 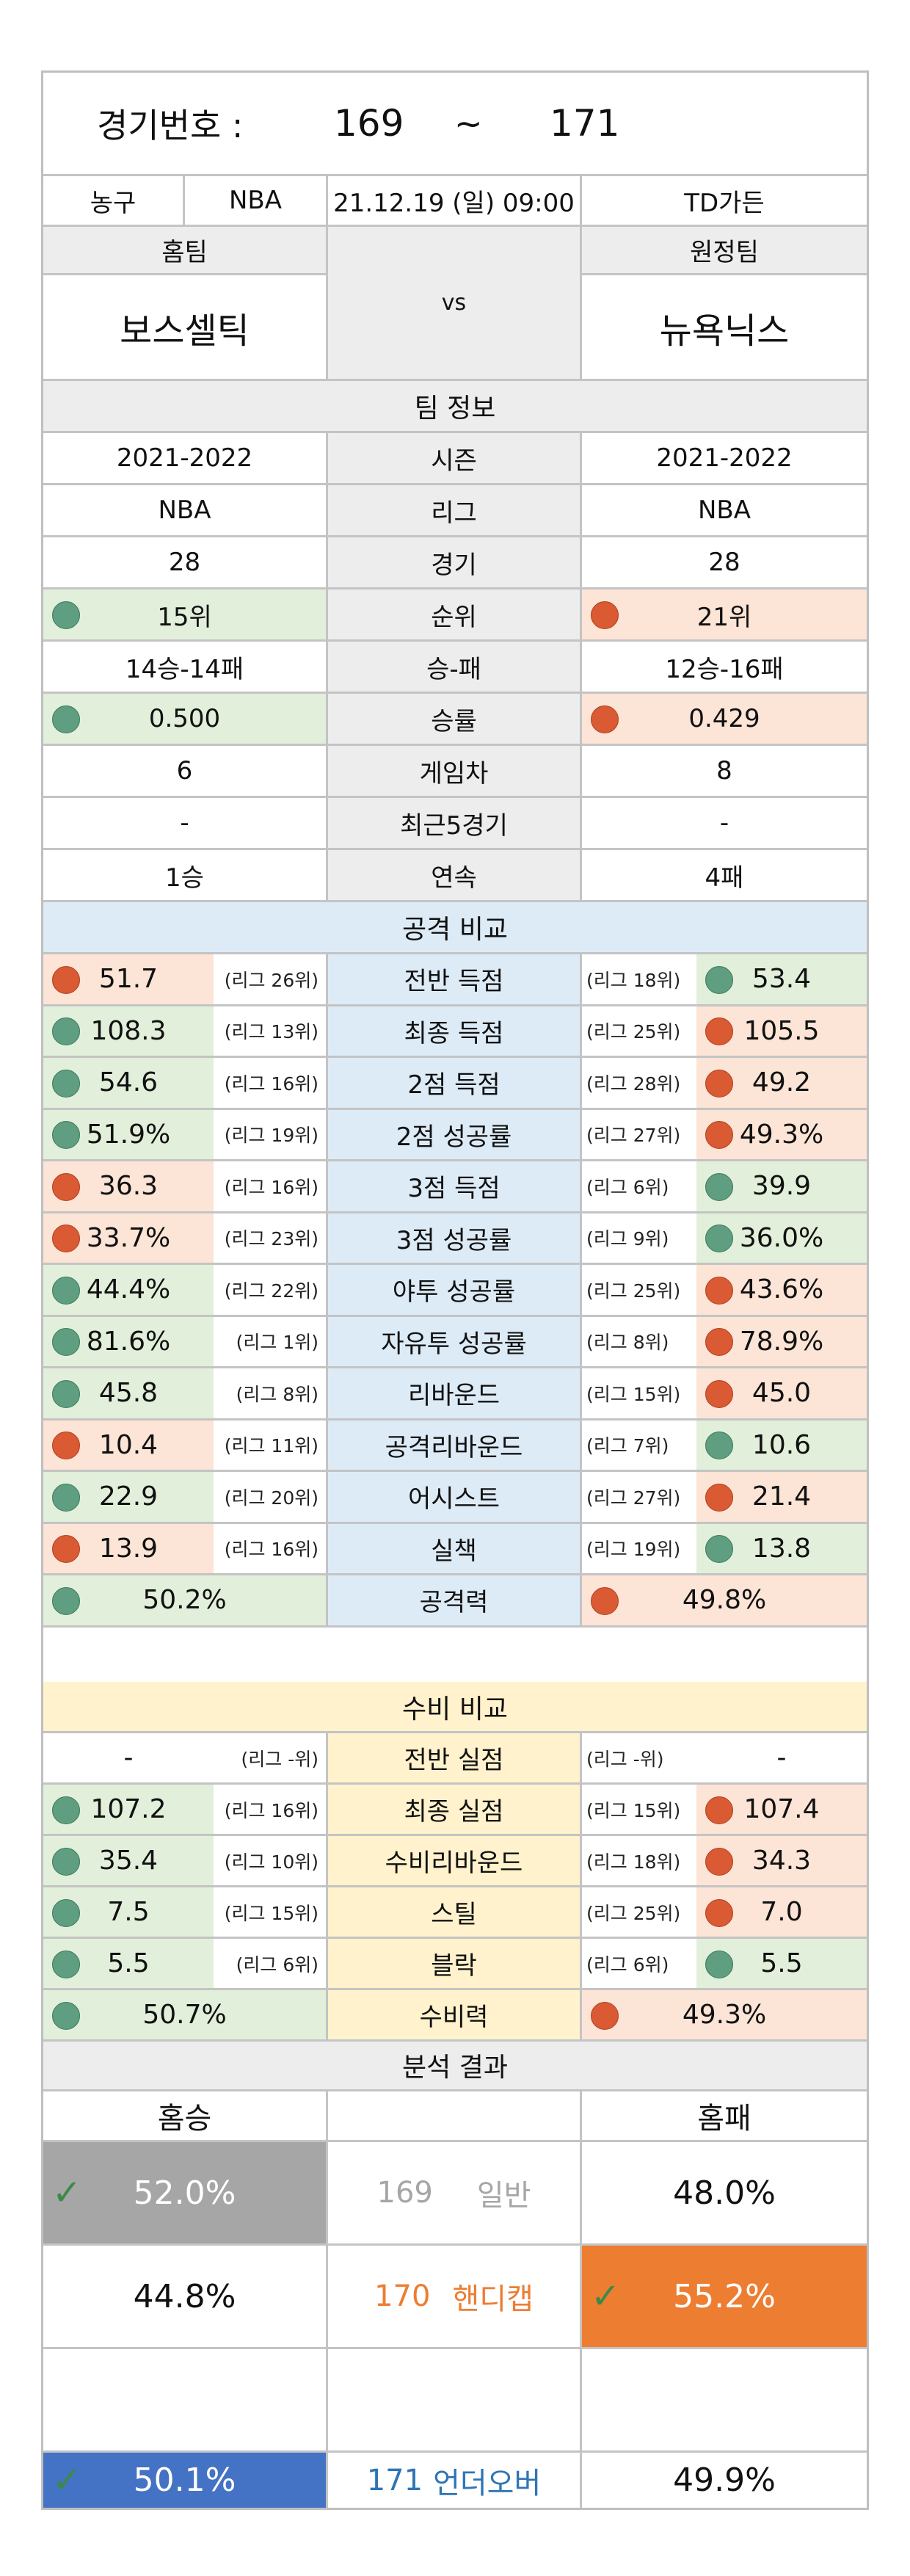 I want to click on attack-away-cell: 13.8, so click(x=782, y=1548).